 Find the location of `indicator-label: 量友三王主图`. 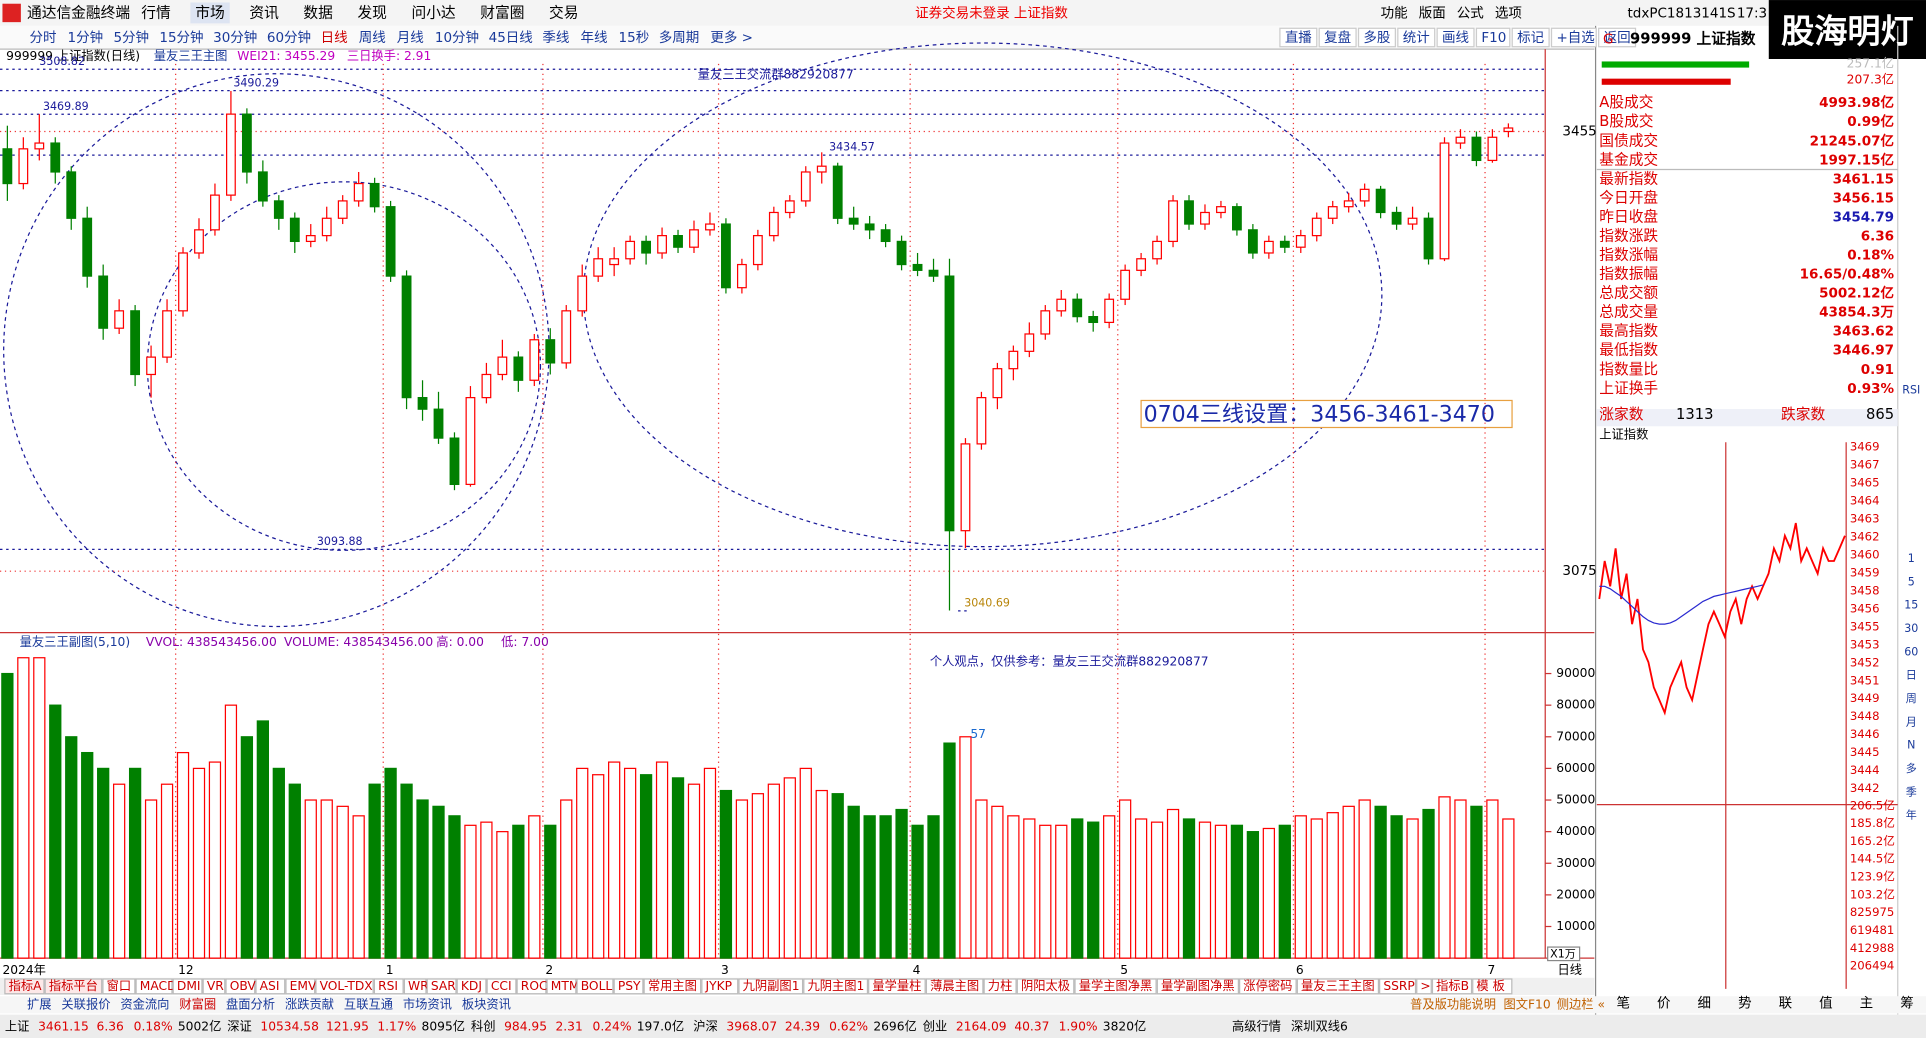

indicator-label: 量友三王主图 is located at coordinates (1338, 986).